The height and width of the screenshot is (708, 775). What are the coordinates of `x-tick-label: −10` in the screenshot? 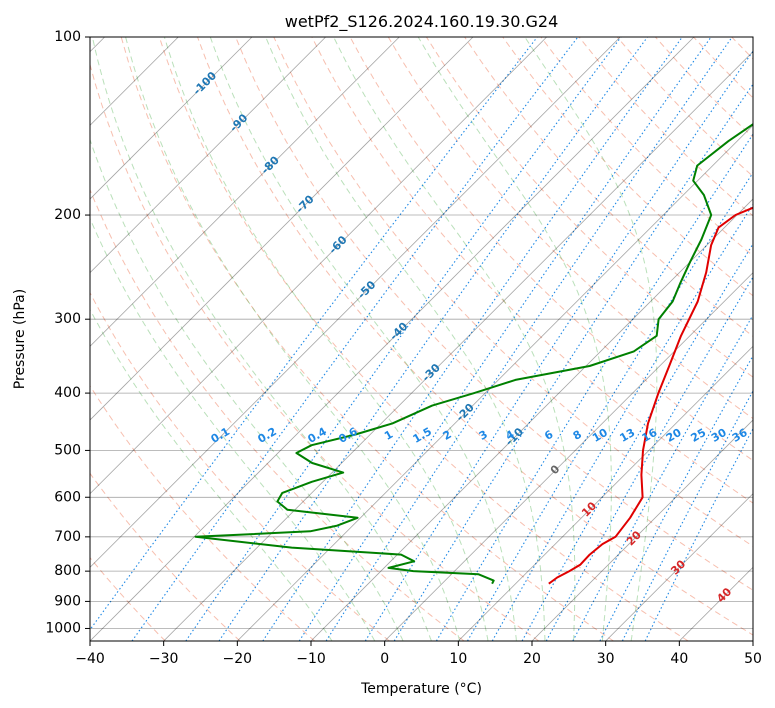 It's located at (311, 659).